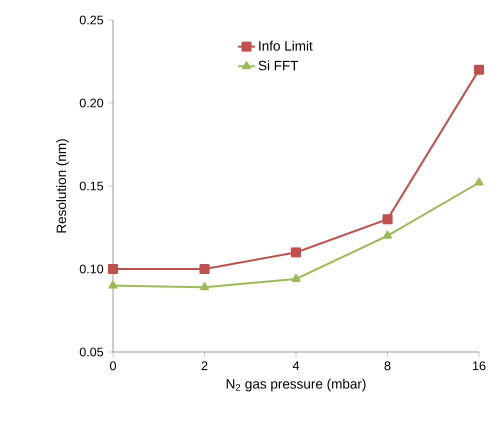 Image resolution: width=494 pixels, height=427 pixels. Describe the element at coordinates (278, 65) in the screenshot. I see `legend-label: Si FFT` at that location.